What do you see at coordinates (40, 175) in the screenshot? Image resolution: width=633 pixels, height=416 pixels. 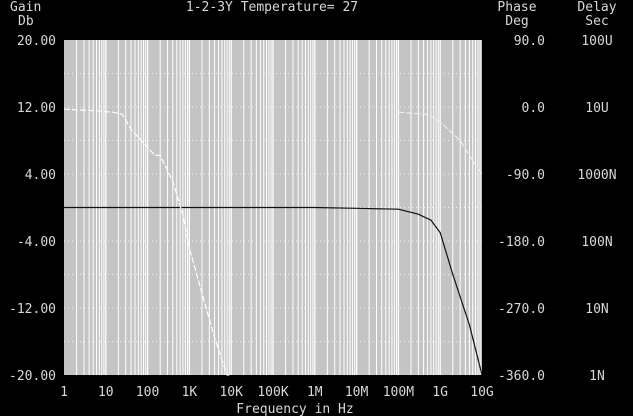 I see `gain-tick-label: 4.00` at bounding box center [40, 175].